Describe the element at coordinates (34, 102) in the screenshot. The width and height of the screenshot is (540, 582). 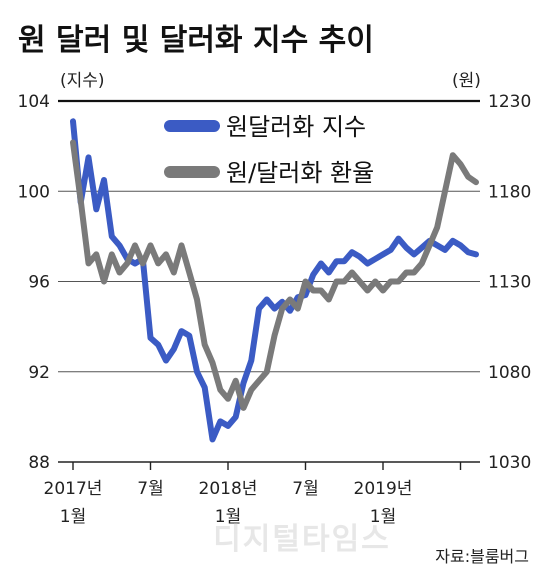
I see `left-tick-label: 104` at that location.